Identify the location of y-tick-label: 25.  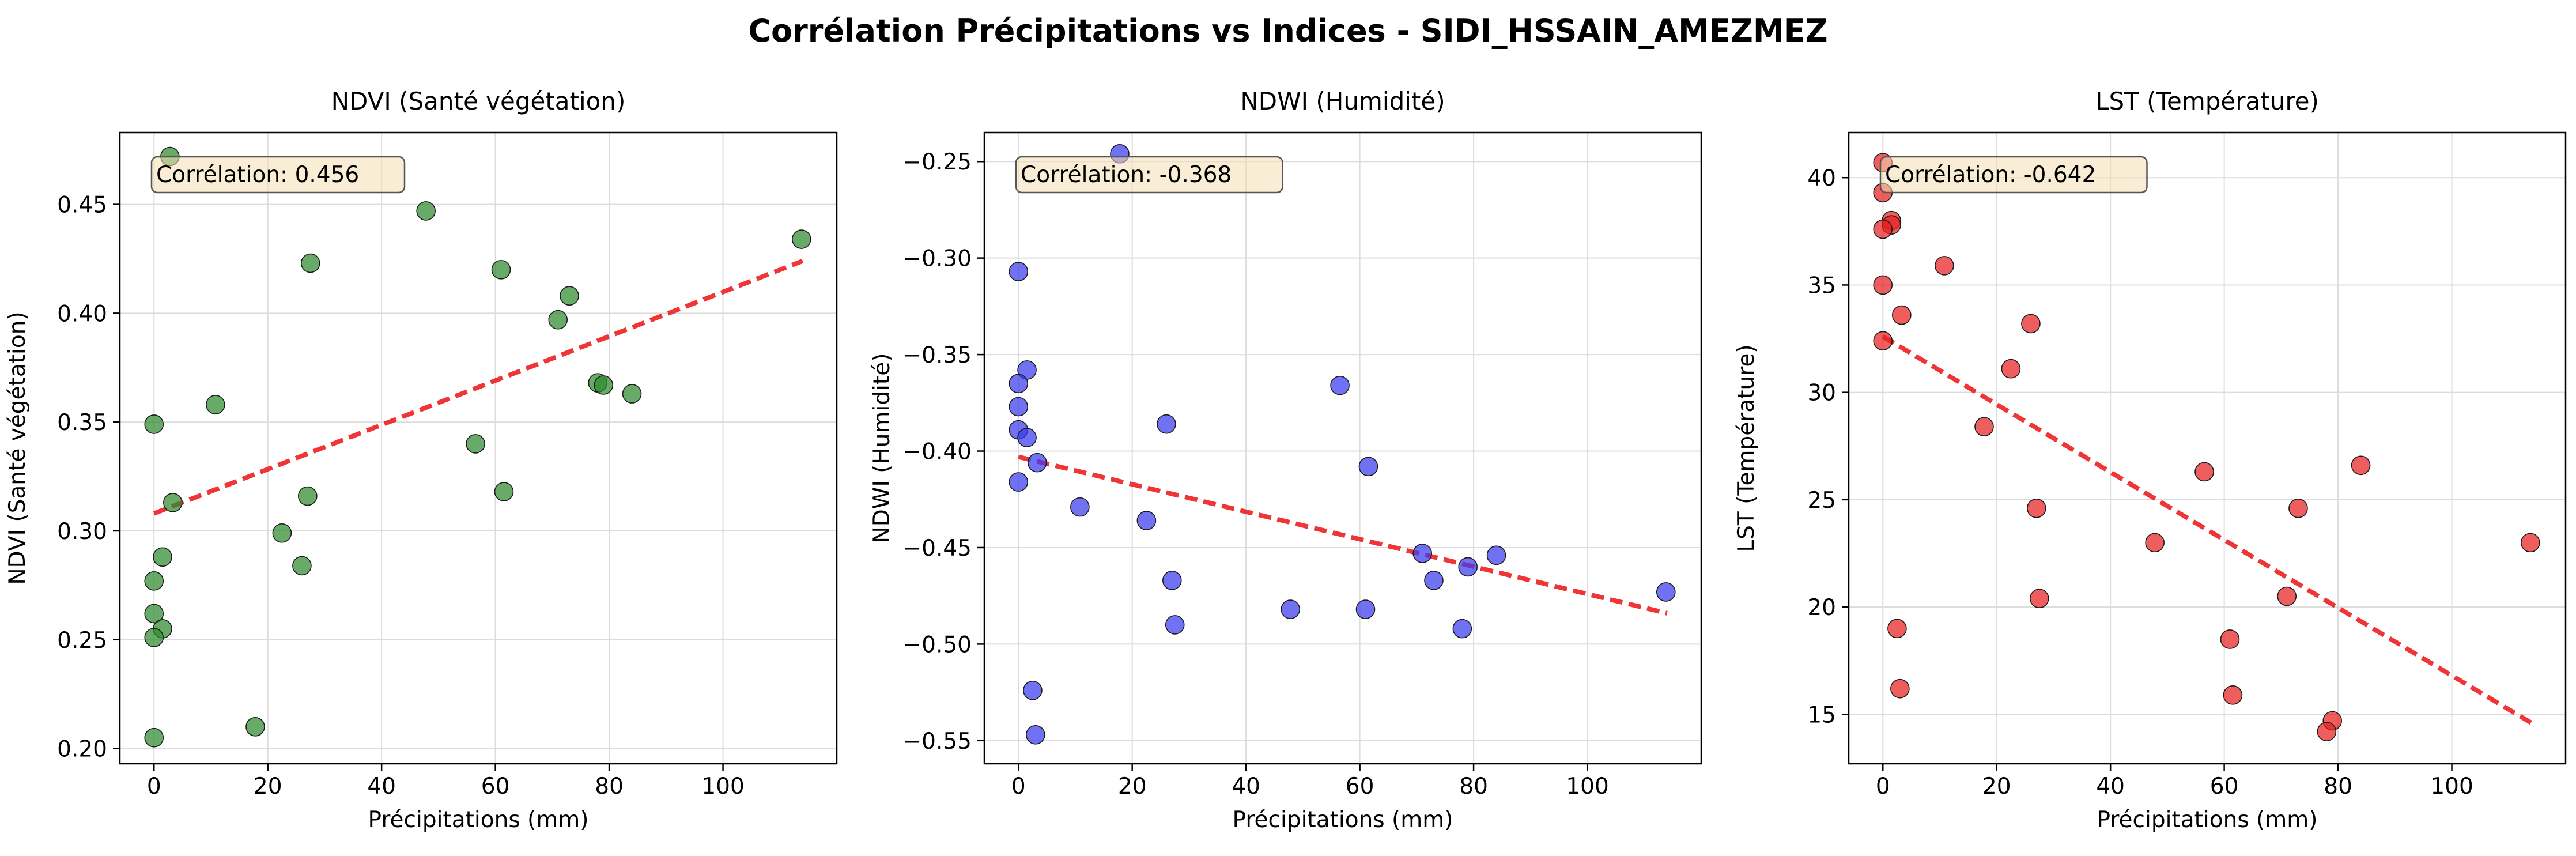
(1821, 501).